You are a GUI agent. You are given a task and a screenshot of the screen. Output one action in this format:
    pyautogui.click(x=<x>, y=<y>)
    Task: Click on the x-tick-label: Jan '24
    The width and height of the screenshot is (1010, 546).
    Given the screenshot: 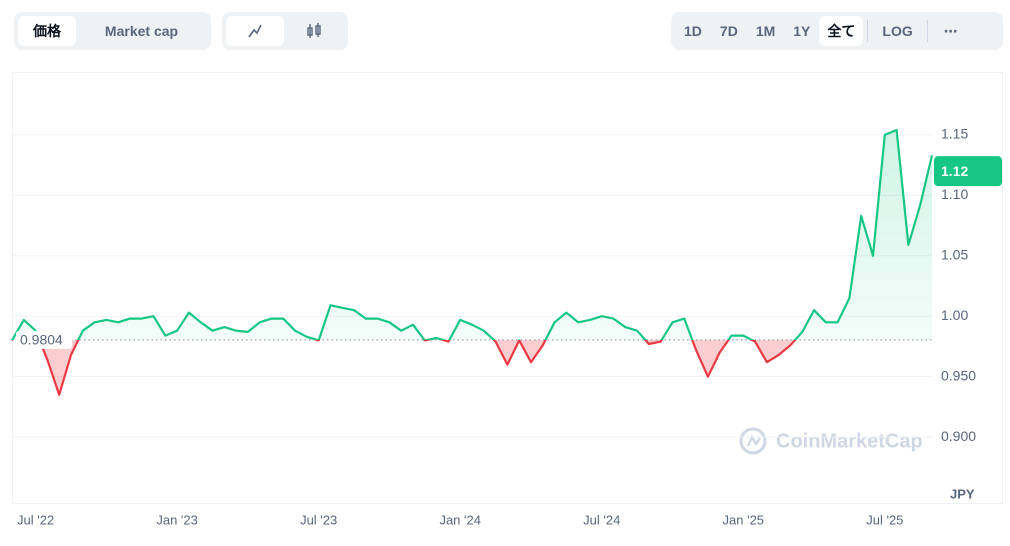 What is the action you would take?
    pyautogui.click(x=460, y=519)
    